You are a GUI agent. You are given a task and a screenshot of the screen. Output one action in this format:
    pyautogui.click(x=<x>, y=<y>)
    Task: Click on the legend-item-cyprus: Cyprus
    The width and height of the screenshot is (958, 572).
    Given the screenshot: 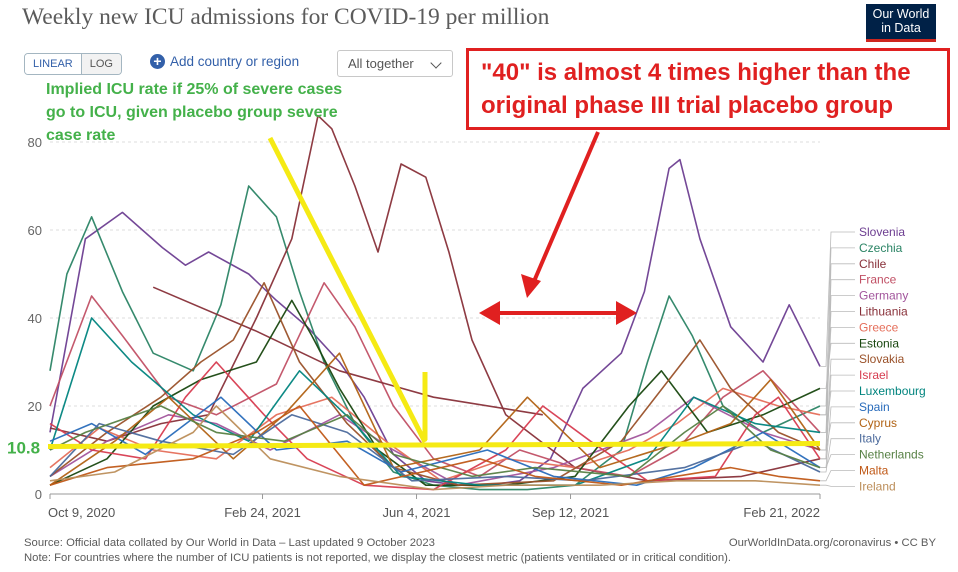 What is the action you would take?
    pyautogui.click(x=878, y=423)
    